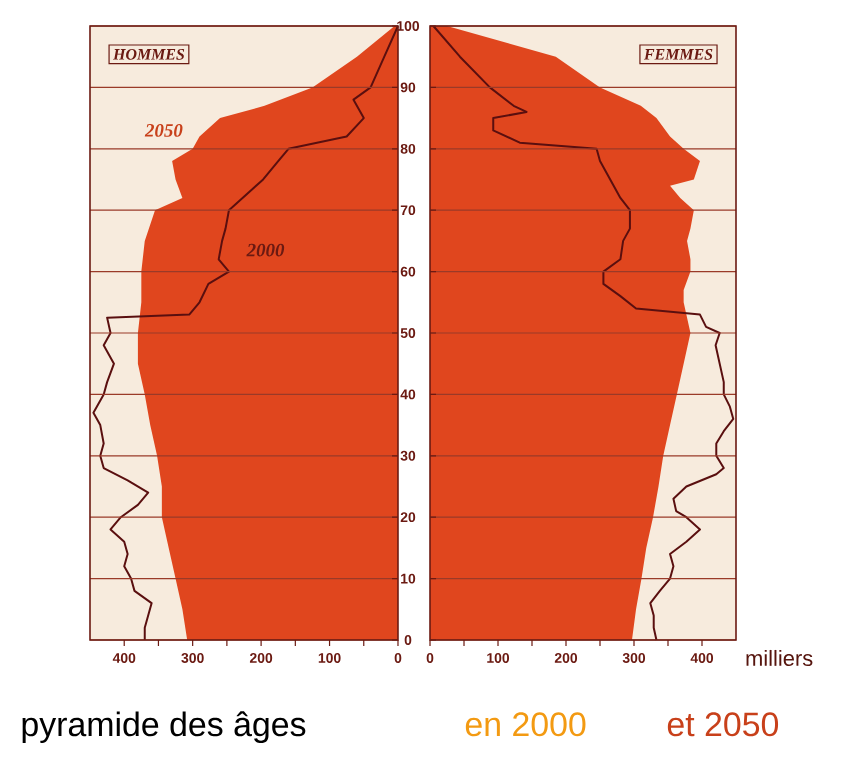 Image resolution: width=850 pixels, height=774 pixels. Describe the element at coordinates (164, 727) in the screenshot. I see `text: pyramide des âges` at that location.